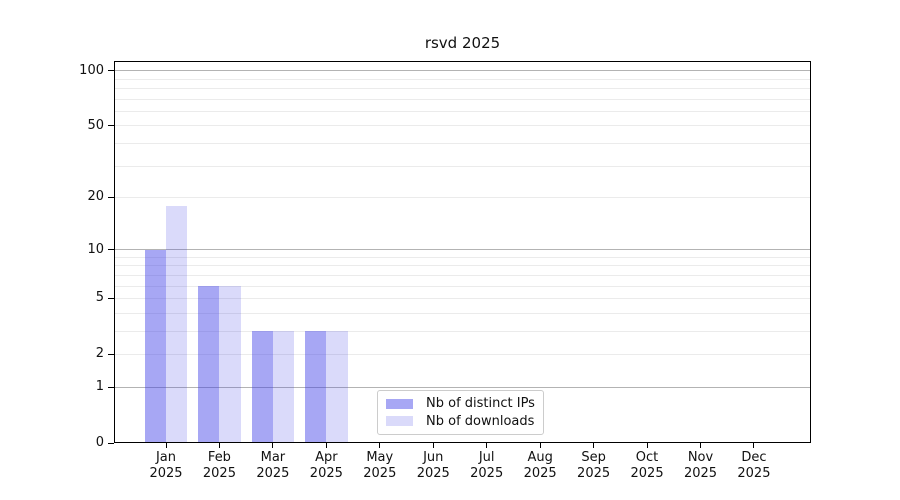 This screenshot has width=900, height=500. Describe the element at coordinates (433, 465) in the screenshot. I see `x-tick-label: Jun 2025` at that location.